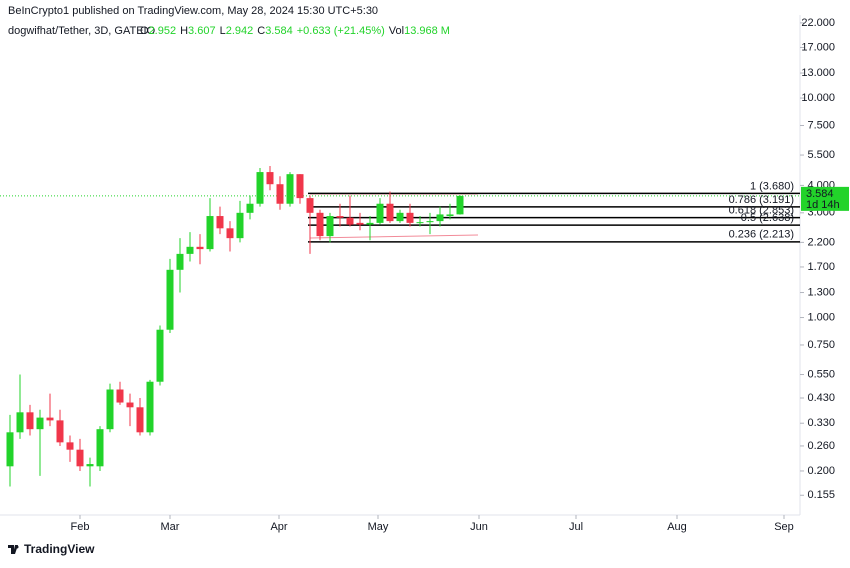  What do you see at coordinates (761, 235) in the screenshot?
I see `fib-label: 0.236 (2.213)` at bounding box center [761, 235].